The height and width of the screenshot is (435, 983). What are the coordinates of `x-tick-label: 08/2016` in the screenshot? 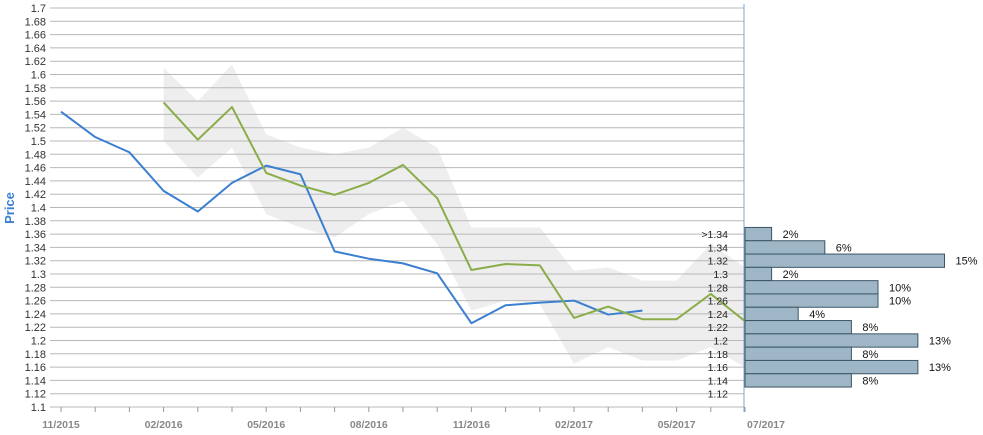 It's located at (369, 425).